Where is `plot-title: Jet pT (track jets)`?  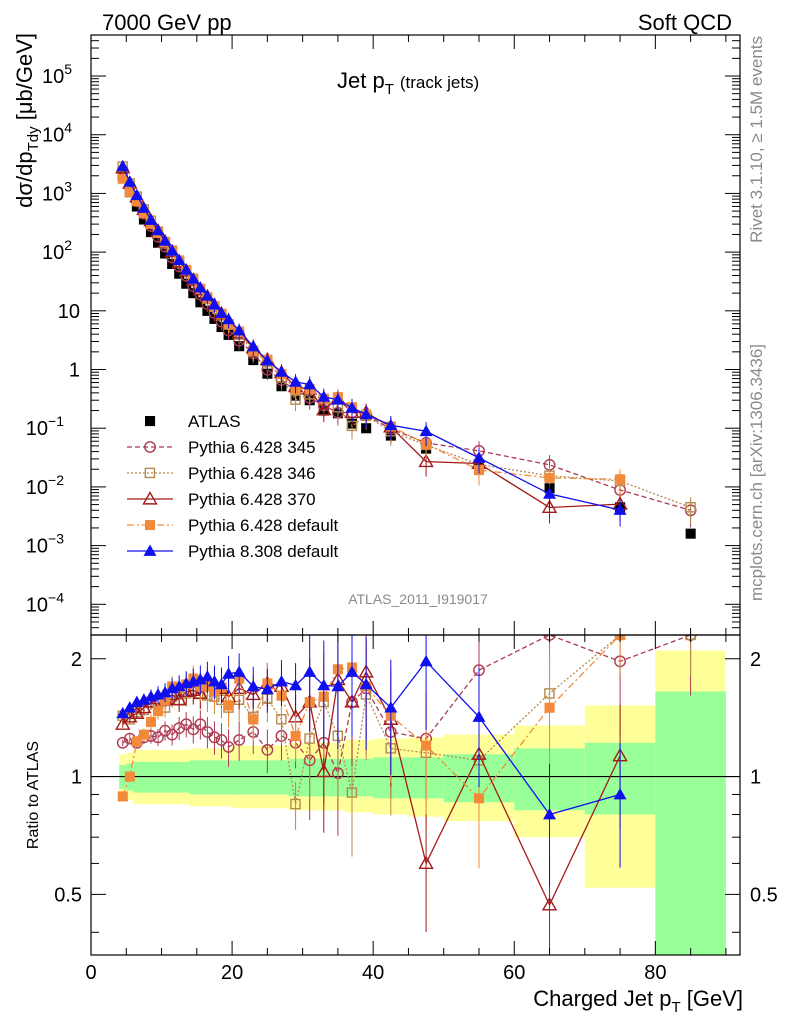 plot-title: Jet pT (track jets) is located at coordinates (408, 83).